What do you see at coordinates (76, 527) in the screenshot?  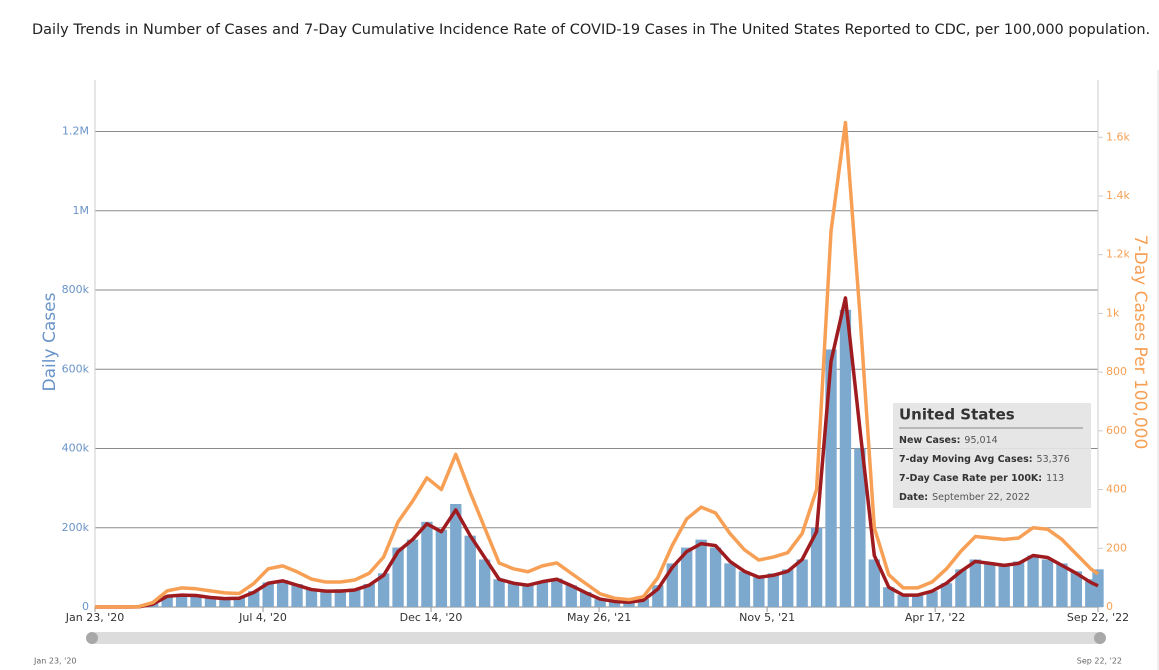 I see `y-tick-label: 200k` at bounding box center [76, 527].